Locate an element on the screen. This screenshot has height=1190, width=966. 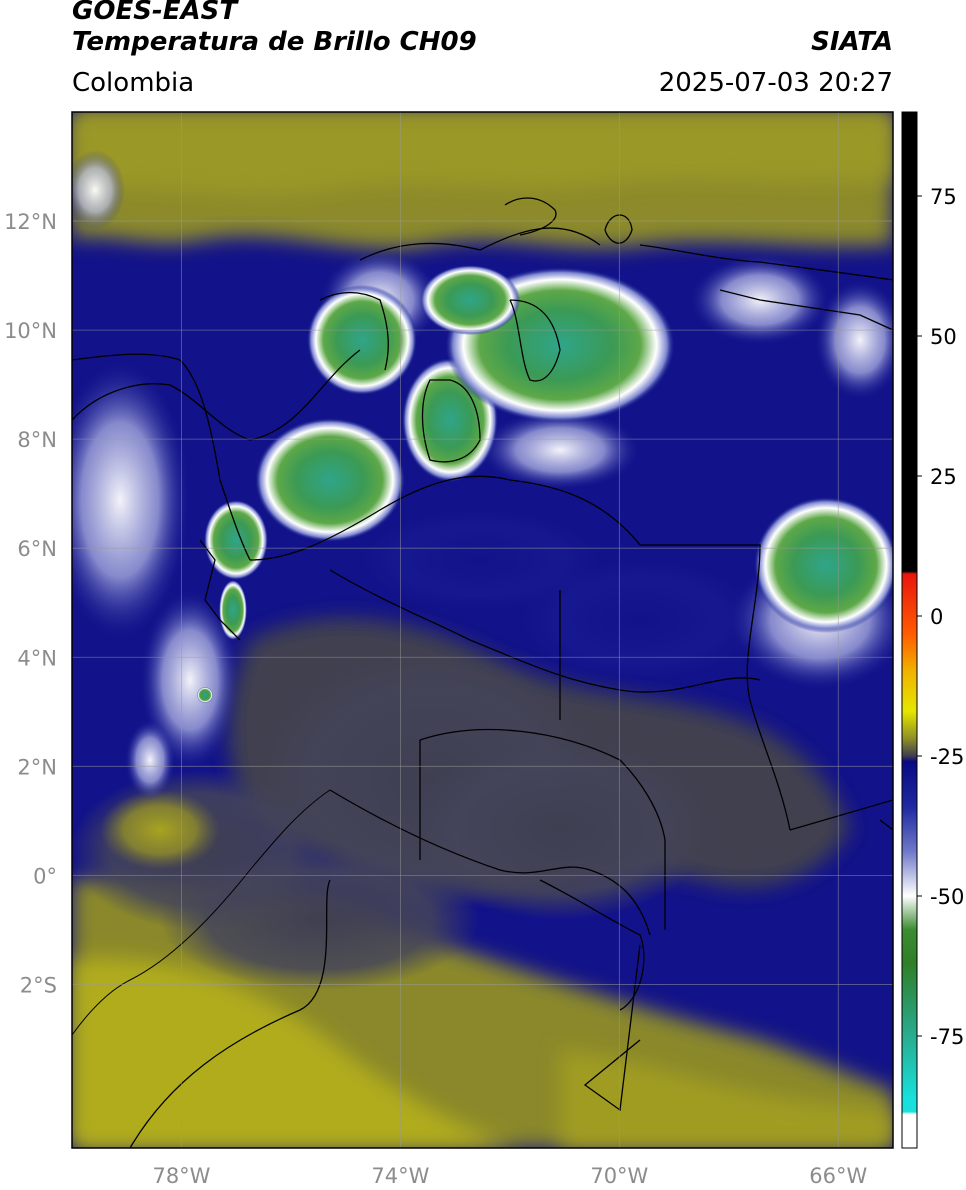
colorbar-tick-label-1: 50 is located at coordinates (943, 337).